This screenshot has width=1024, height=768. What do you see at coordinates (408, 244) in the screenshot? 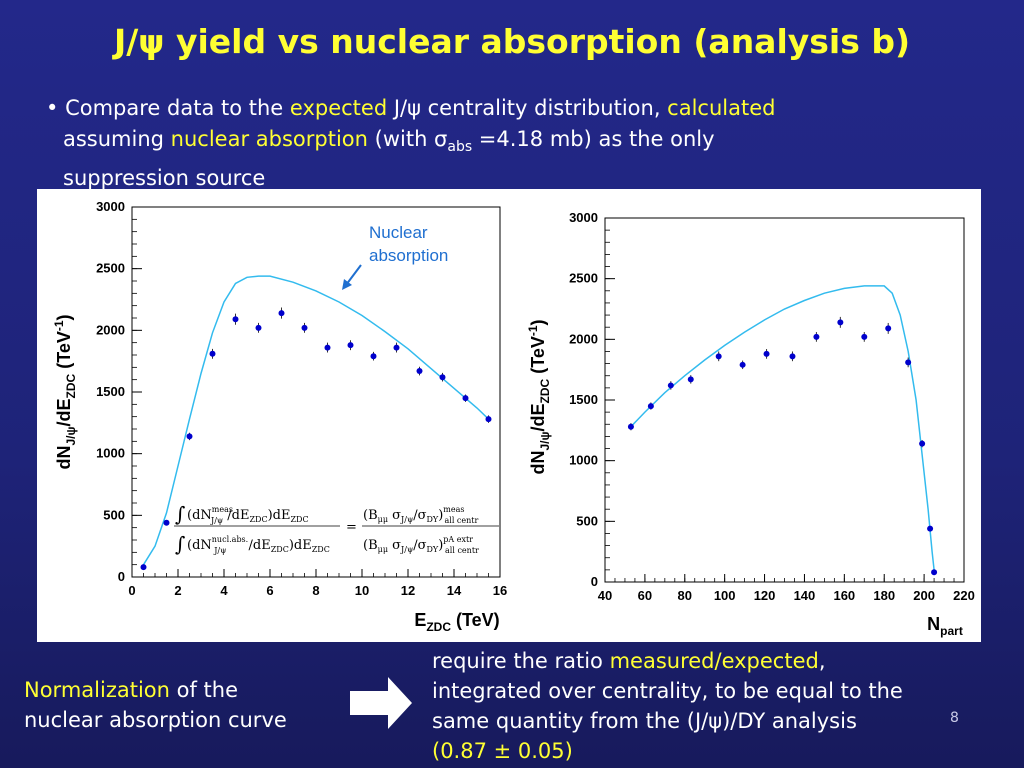
I see `annotation-label: Nuclear absorption` at bounding box center [408, 244].